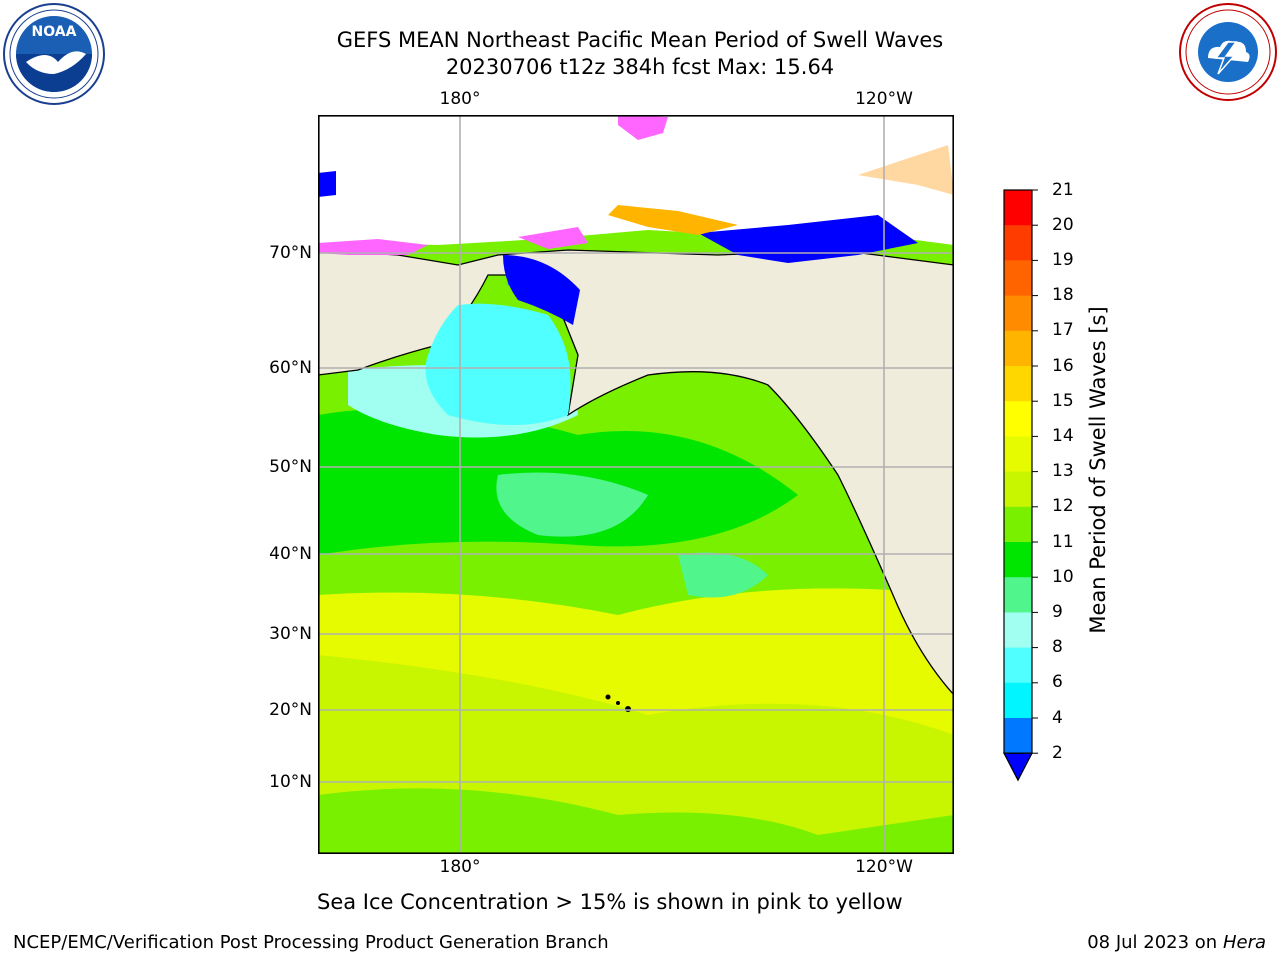  Describe the element at coordinates (460, 99) in the screenshot. I see `lon-label-top: 180°` at that location.